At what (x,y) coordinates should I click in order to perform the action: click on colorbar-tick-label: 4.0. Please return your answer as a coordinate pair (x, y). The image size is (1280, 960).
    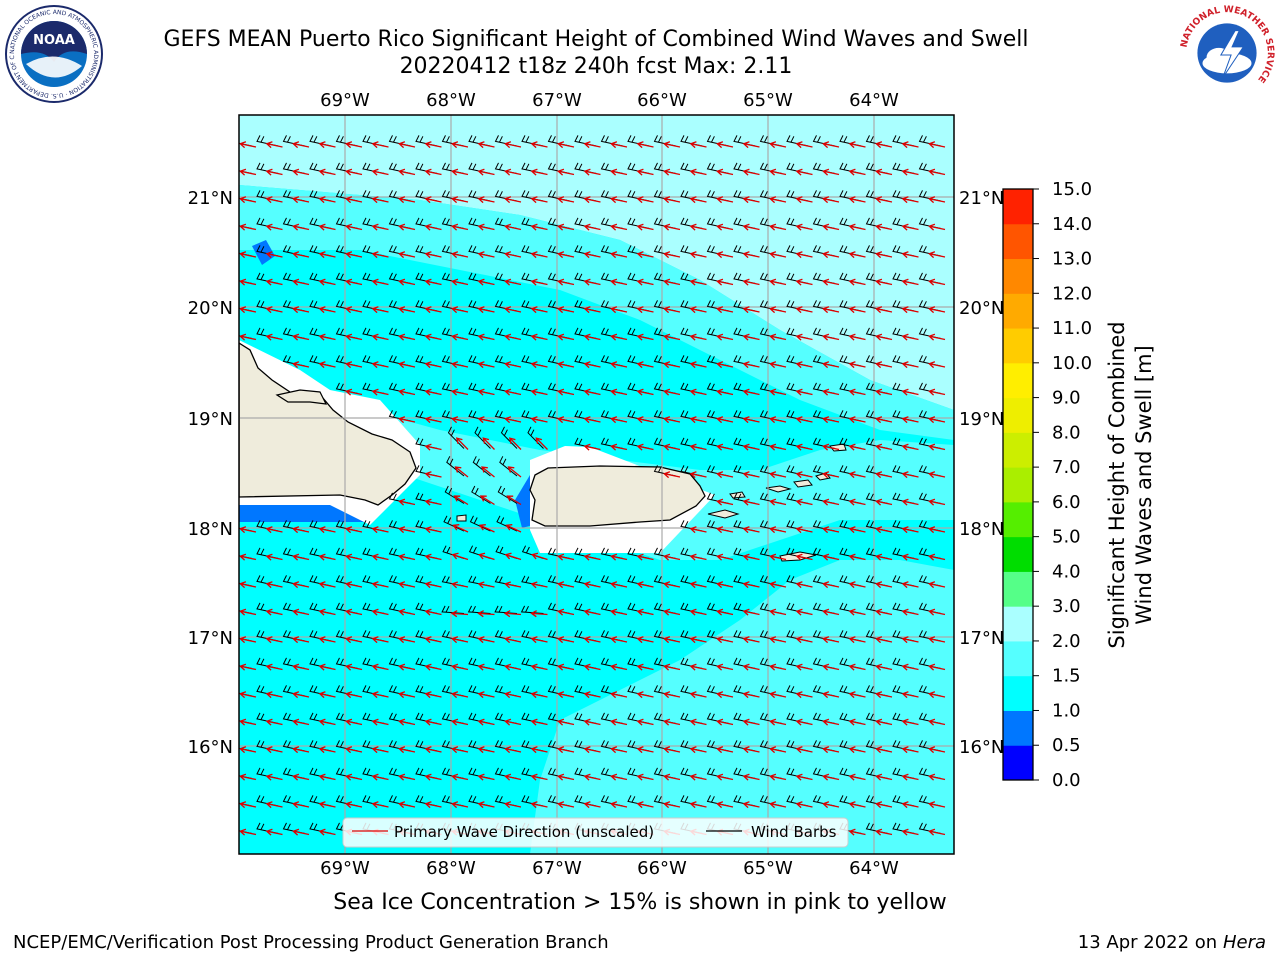
    Looking at the image, I should click on (1066, 571).